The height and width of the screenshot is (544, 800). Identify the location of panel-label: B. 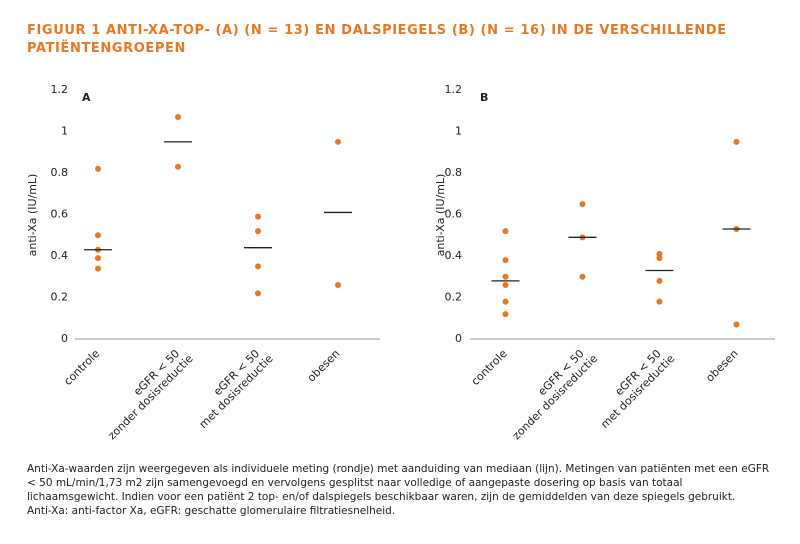
(484, 97).